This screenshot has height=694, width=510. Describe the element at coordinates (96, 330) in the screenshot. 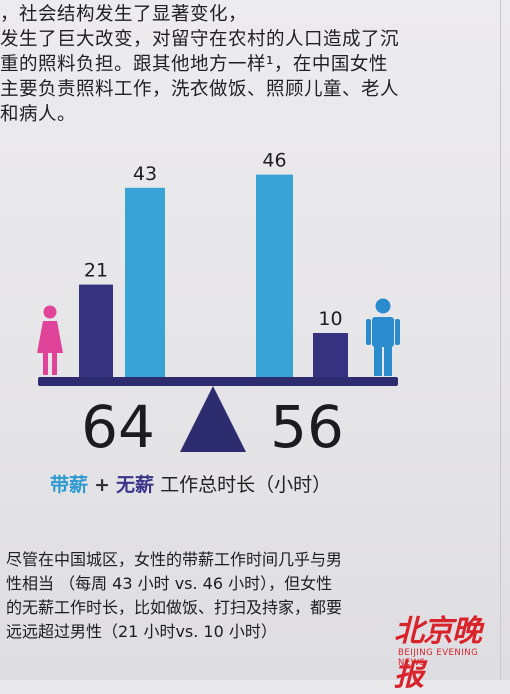

I see `bar-female-unpaid` at that location.